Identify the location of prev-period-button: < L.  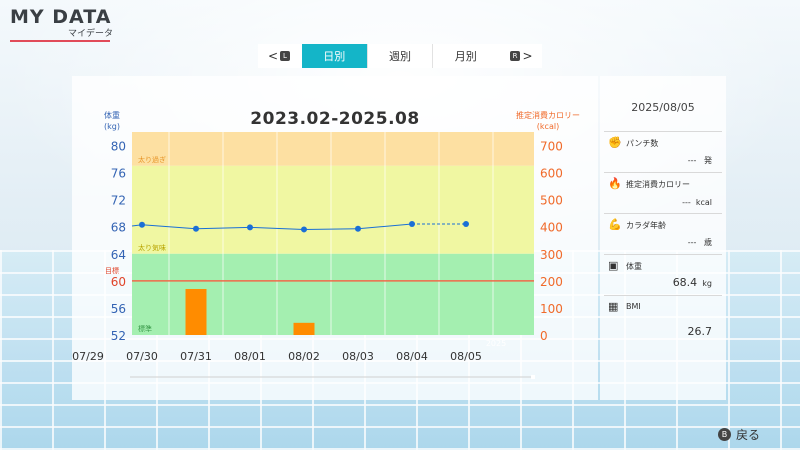
(280, 56).